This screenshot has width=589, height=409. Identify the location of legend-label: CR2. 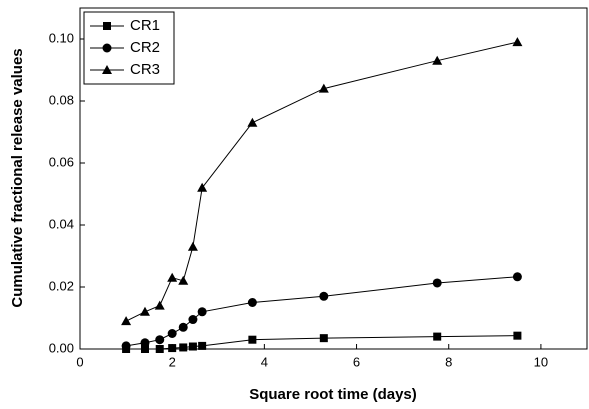
(145, 47).